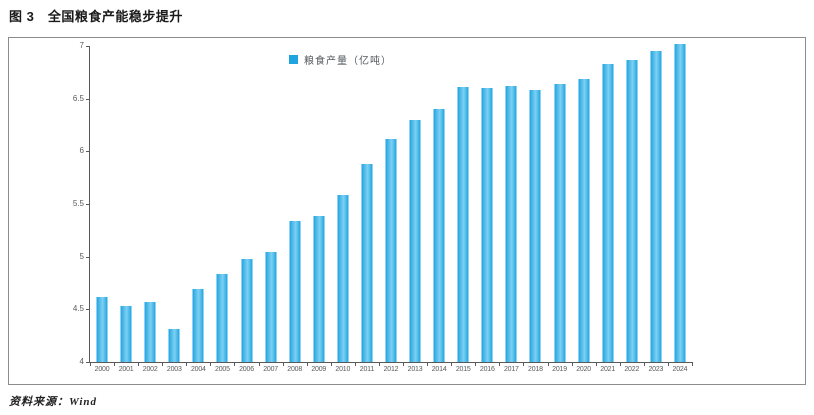  I want to click on bar-slot: 2015, so click(463, 209).